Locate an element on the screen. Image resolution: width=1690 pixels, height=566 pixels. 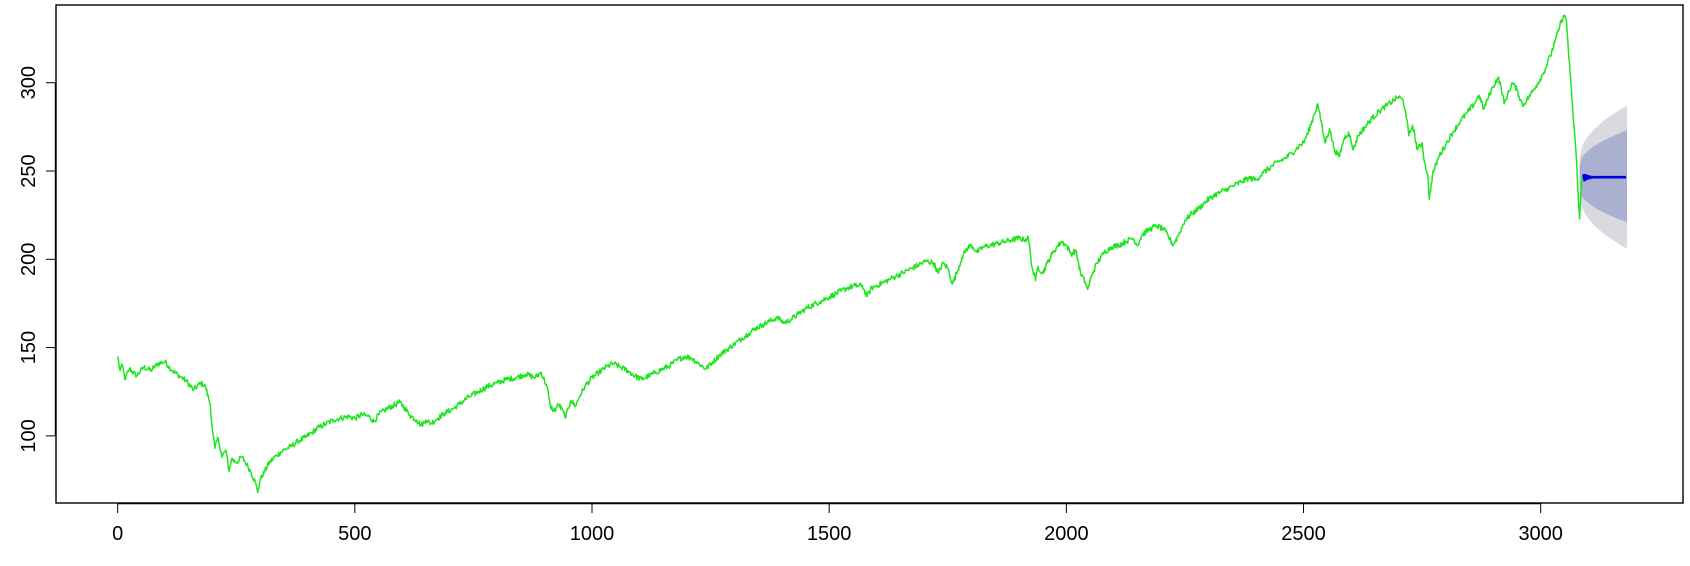
x-axis: 0 500 1000 1500 2000 2500 3000 is located at coordinates (837, 524).